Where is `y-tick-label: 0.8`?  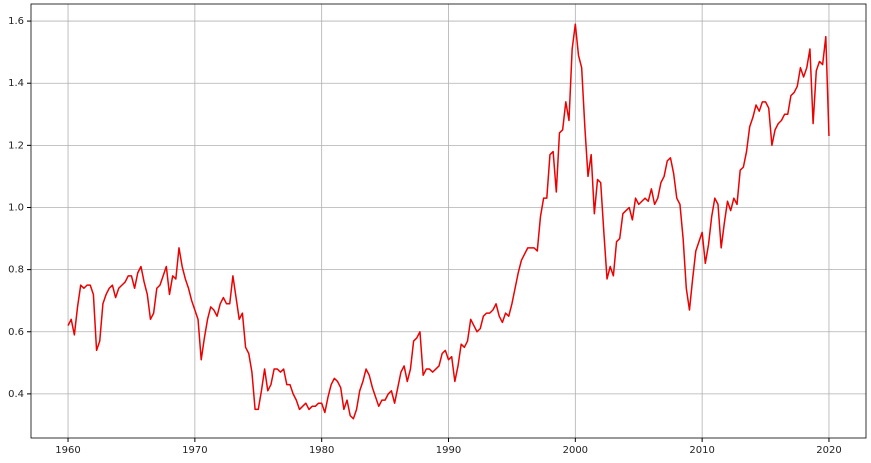
y-tick-label: 0.8 is located at coordinates (16, 270).